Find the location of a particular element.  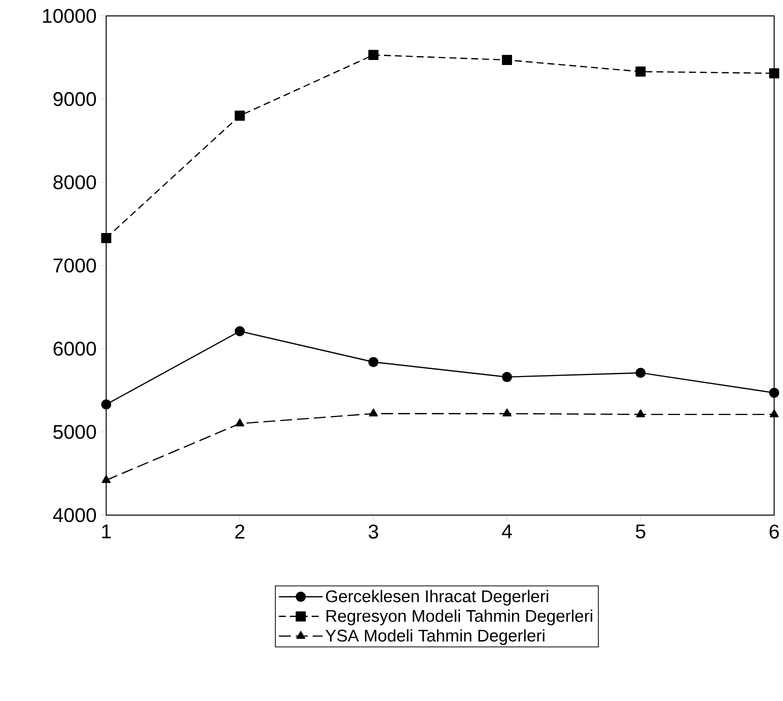

legend-label: Gerceklesen Ihracat Degerleri is located at coordinates (437, 598).